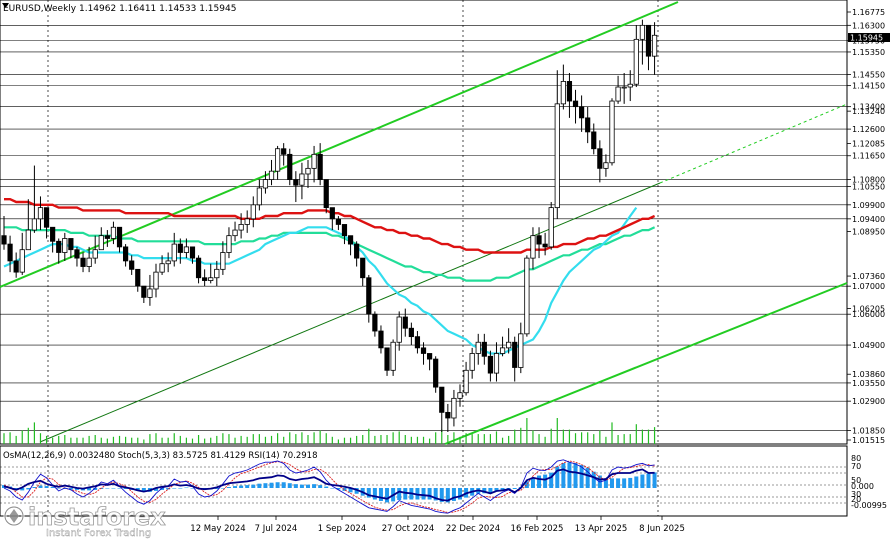 The image size is (890, 541). What do you see at coordinates (662, 529) in the screenshot?
I see `date-tick-label: 8 Jun 2025` at bounding box center [662, 529].